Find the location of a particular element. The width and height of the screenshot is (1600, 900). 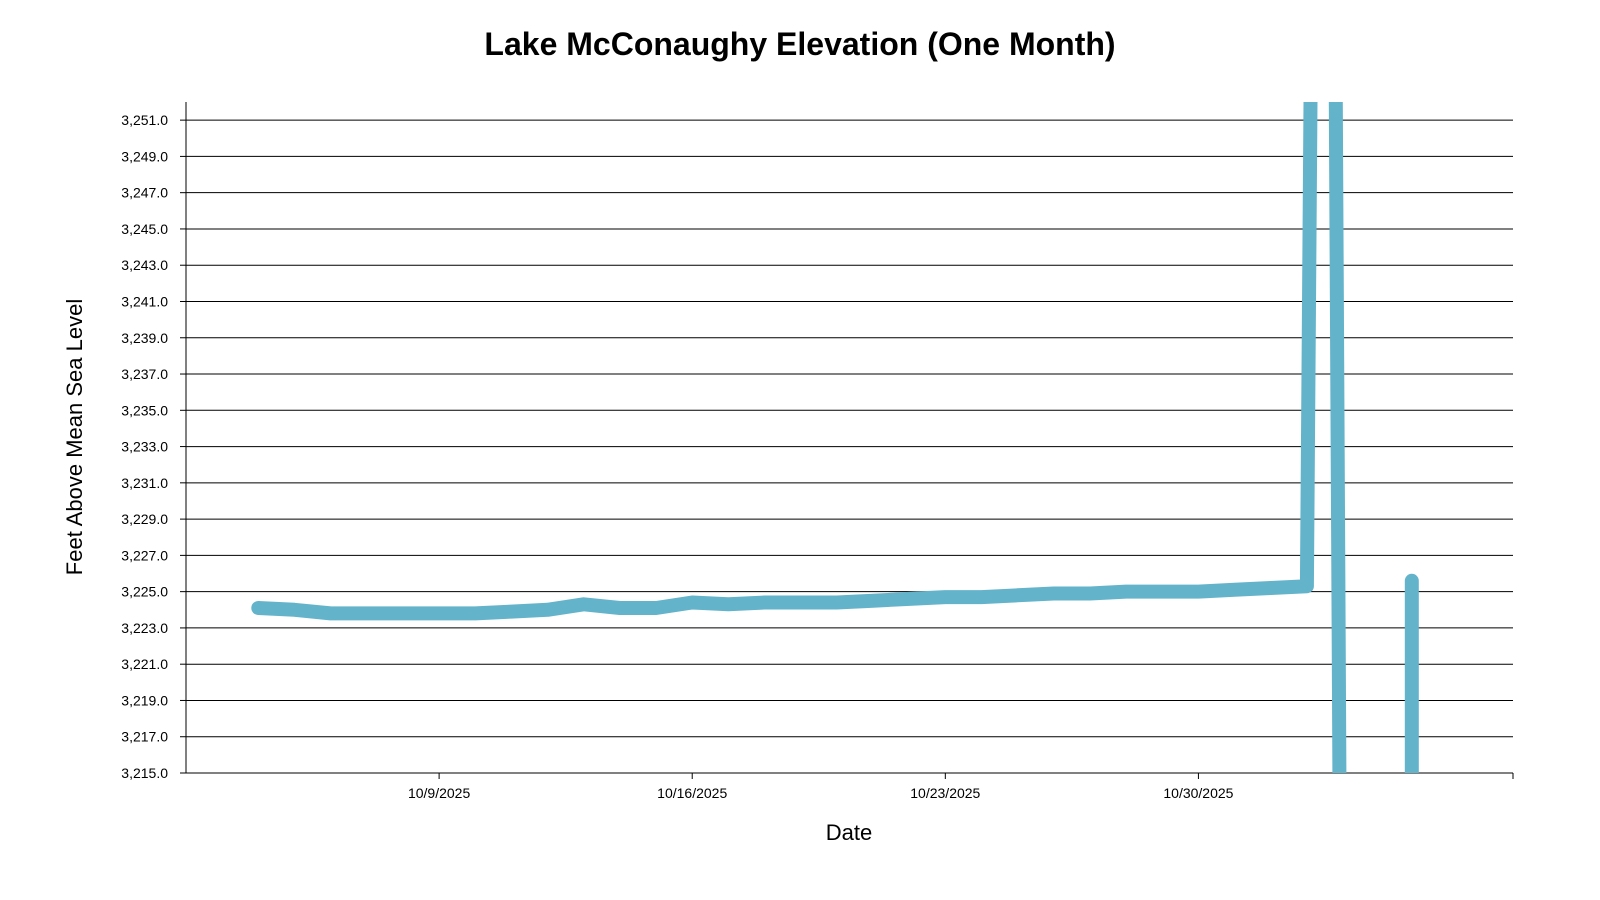

y-tick-label: 3,223.0 is located at coordinates (144, 628).